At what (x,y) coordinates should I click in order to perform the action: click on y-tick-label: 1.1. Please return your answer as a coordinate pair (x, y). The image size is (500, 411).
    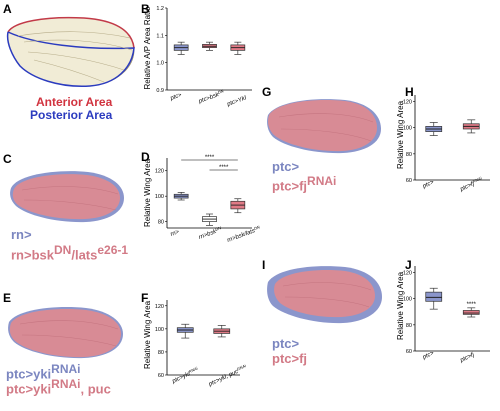
    Looking at the image, I should click on (160, 36).